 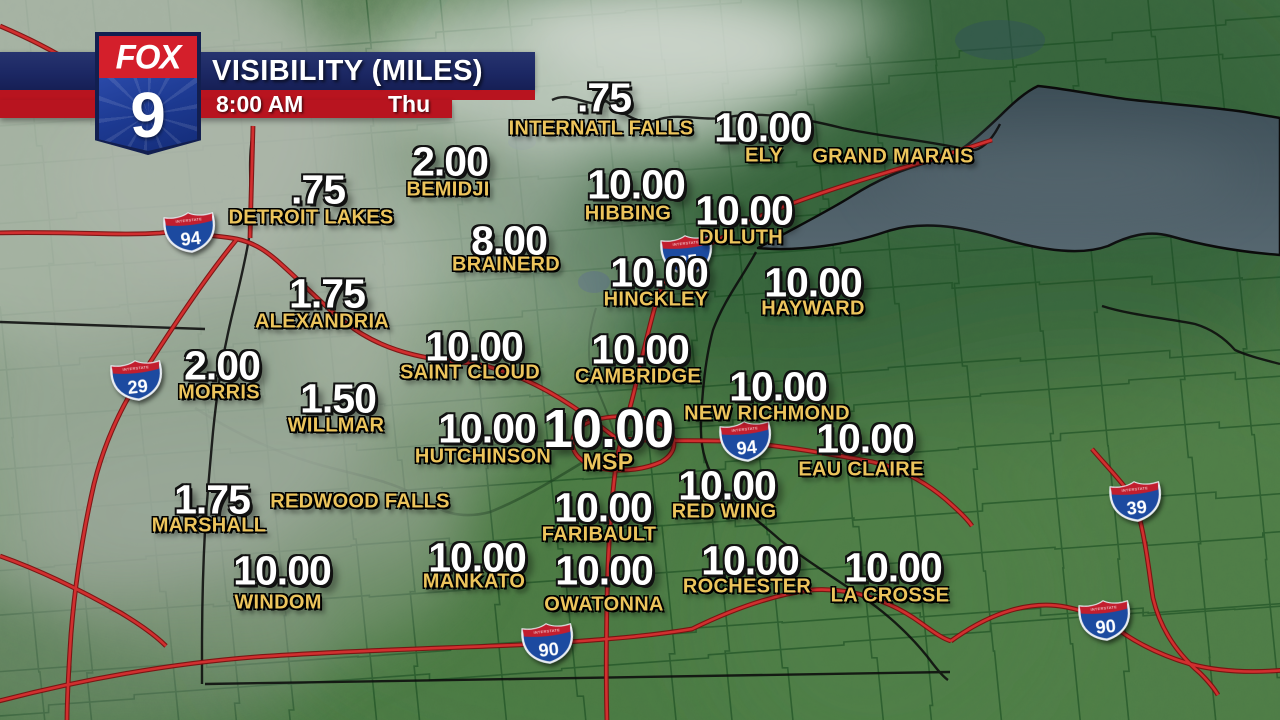 I want to click on city-label-bemidji: BEMIDJI, so click(x=448, y=189).